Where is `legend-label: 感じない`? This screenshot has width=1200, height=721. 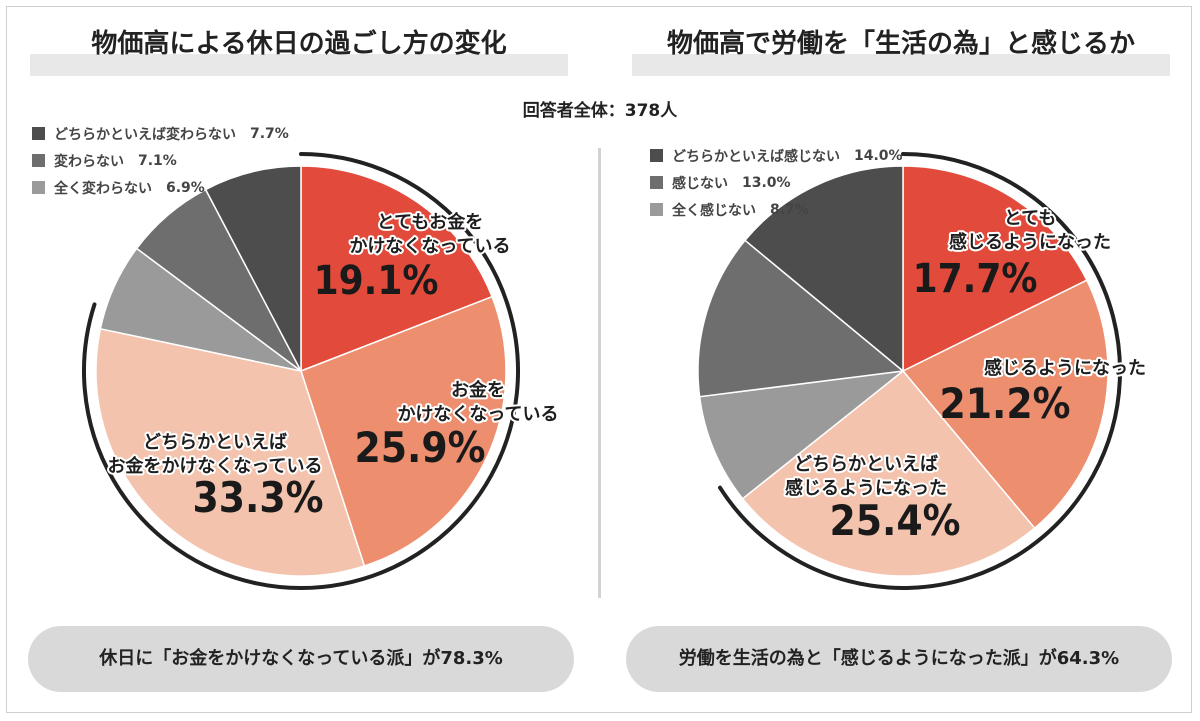
legend-label: 感じない is located at coordinates (700, 183).